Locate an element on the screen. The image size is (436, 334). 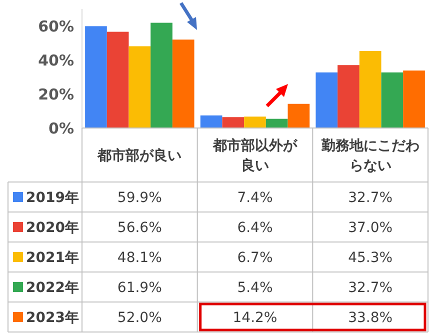
y-tick-label: 0% is located at coordinates (61, 128).